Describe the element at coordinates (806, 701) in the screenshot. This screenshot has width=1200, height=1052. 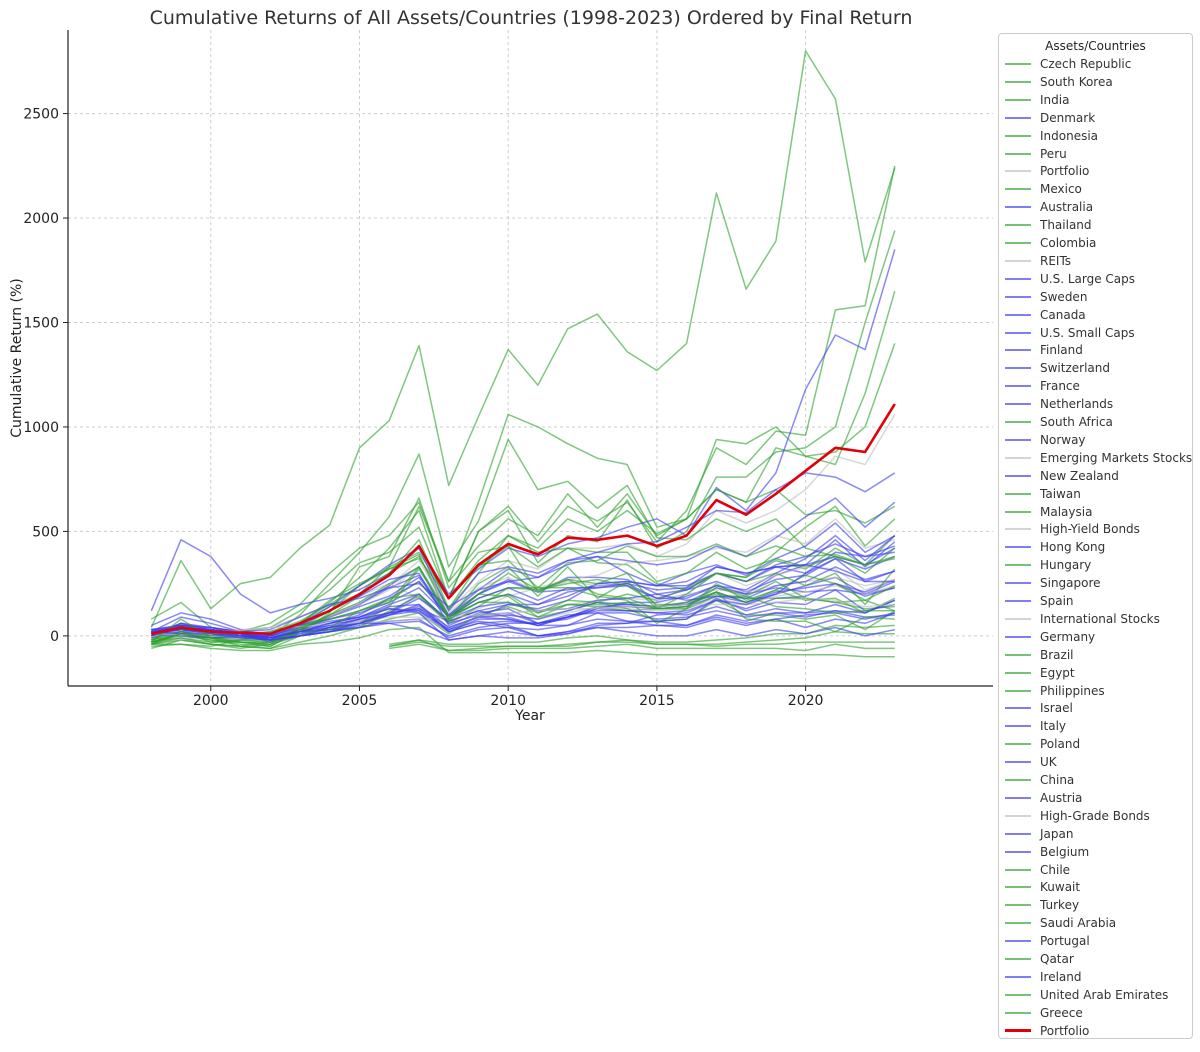
I see `x-tick-label: 2020` at that location.